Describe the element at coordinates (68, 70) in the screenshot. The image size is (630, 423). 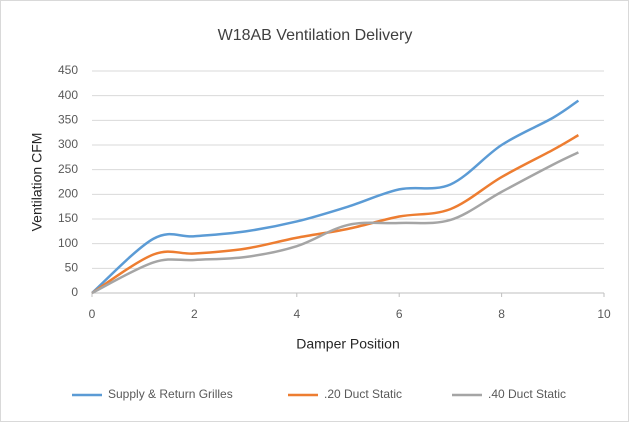
I see `y-tick-label: 450` at that location.